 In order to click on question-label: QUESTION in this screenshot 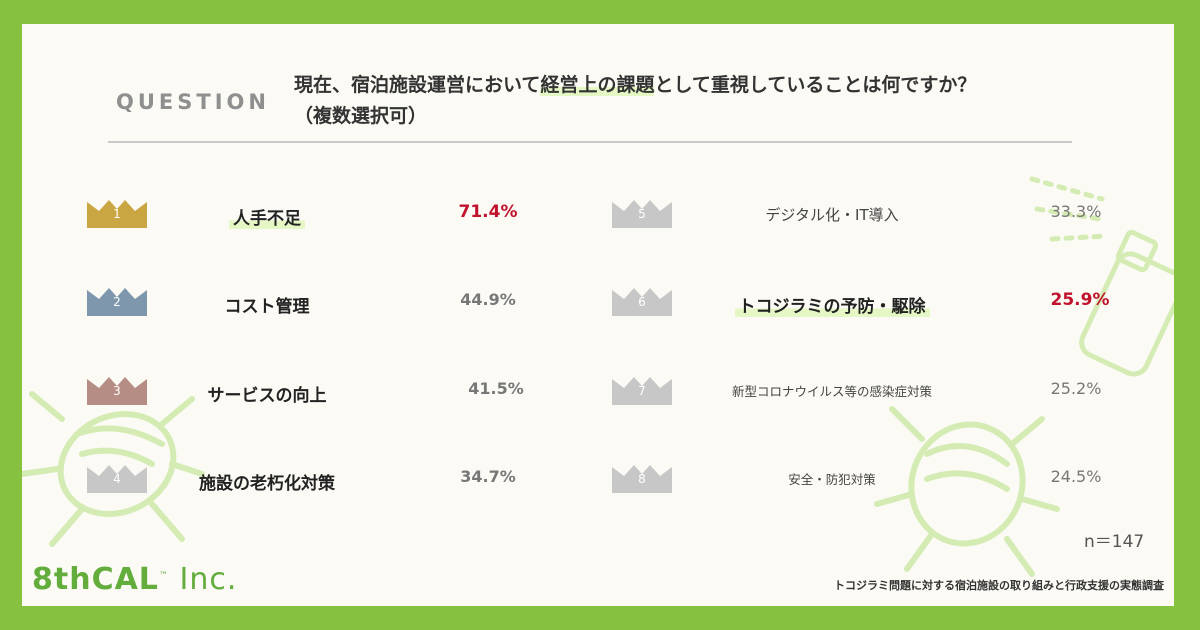, I will do `click(193, 102)`.